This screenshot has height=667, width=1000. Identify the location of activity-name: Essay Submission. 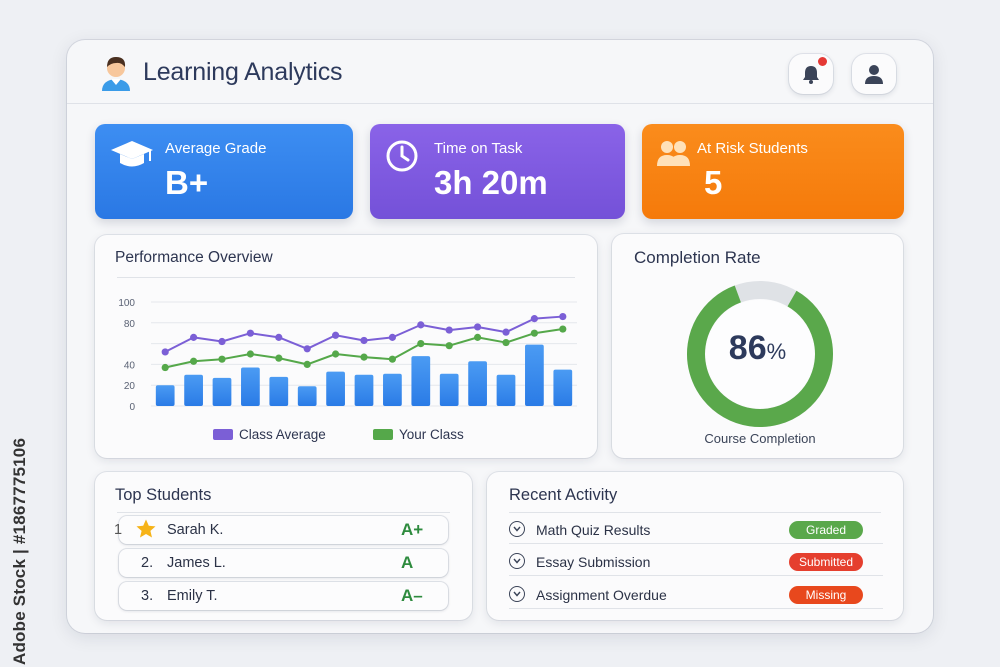
(593, 562).